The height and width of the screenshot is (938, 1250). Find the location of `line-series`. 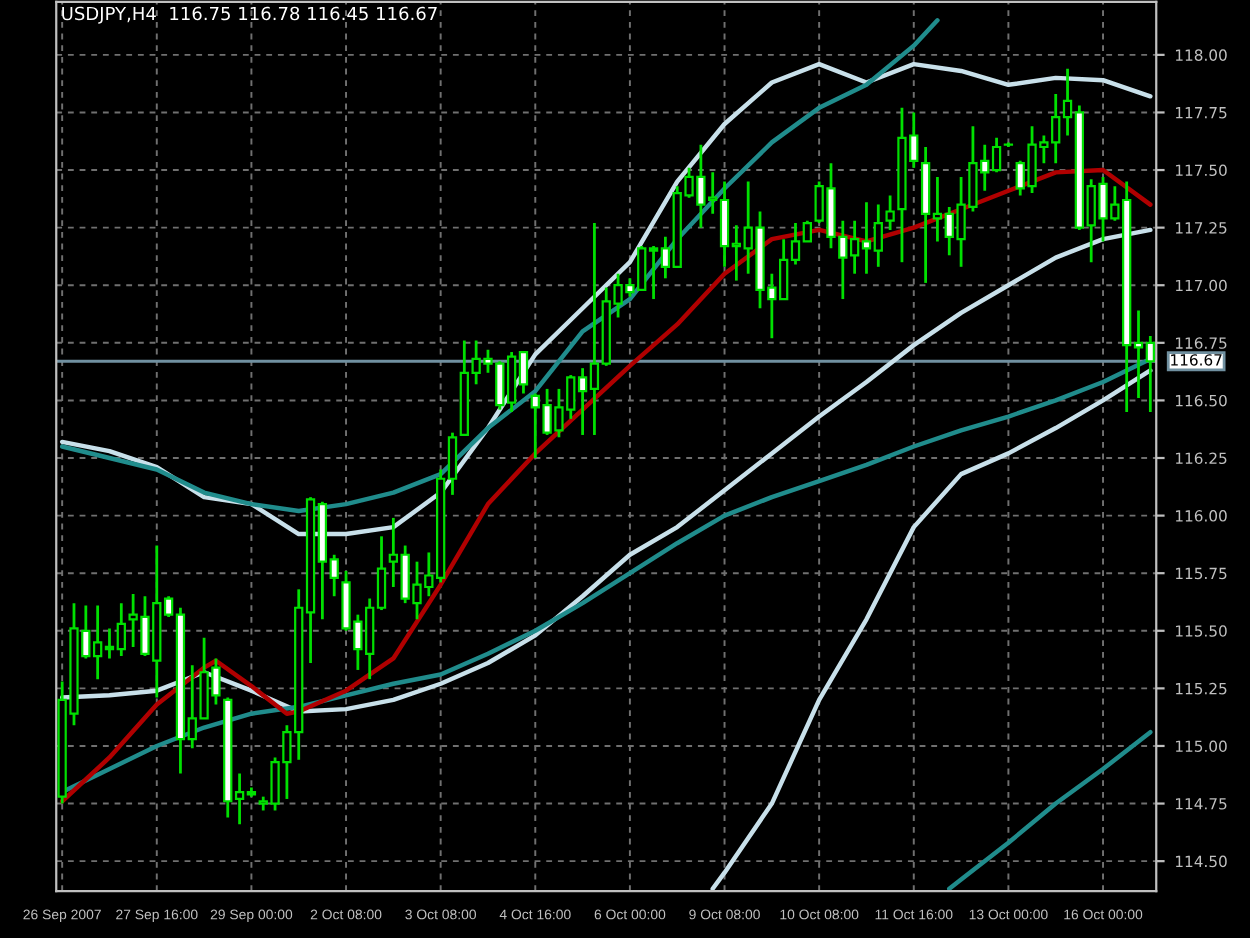

line-series is located at coordinates (1050, 810).